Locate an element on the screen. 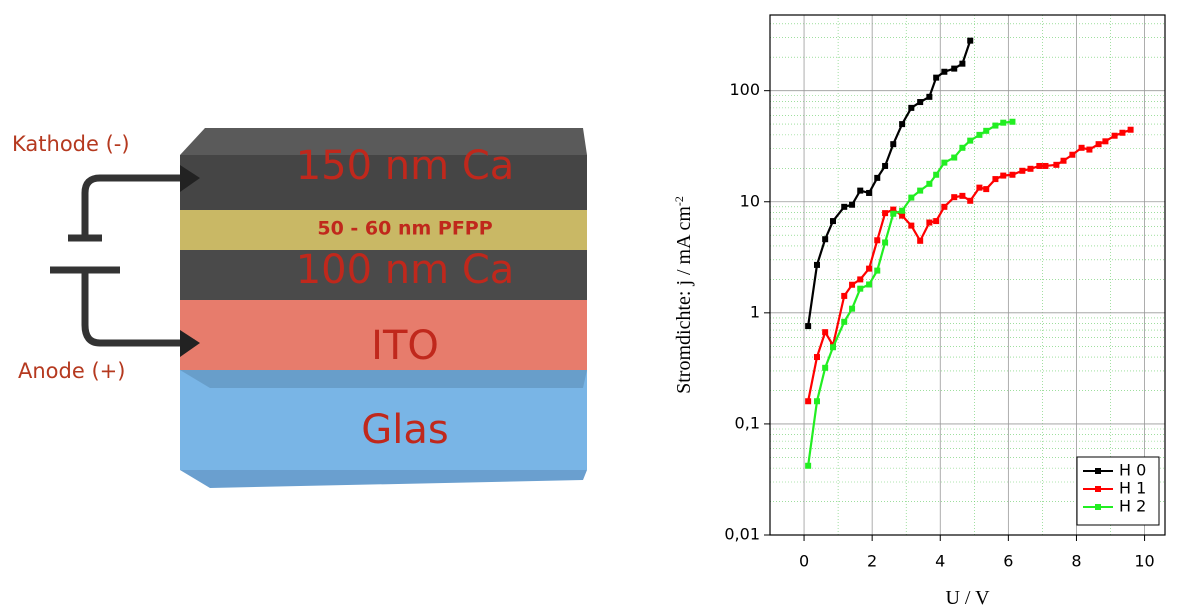 The height and width of the screenshot is (610, 1179). x-axis-label: U / V is located at coordinates (967, 598).